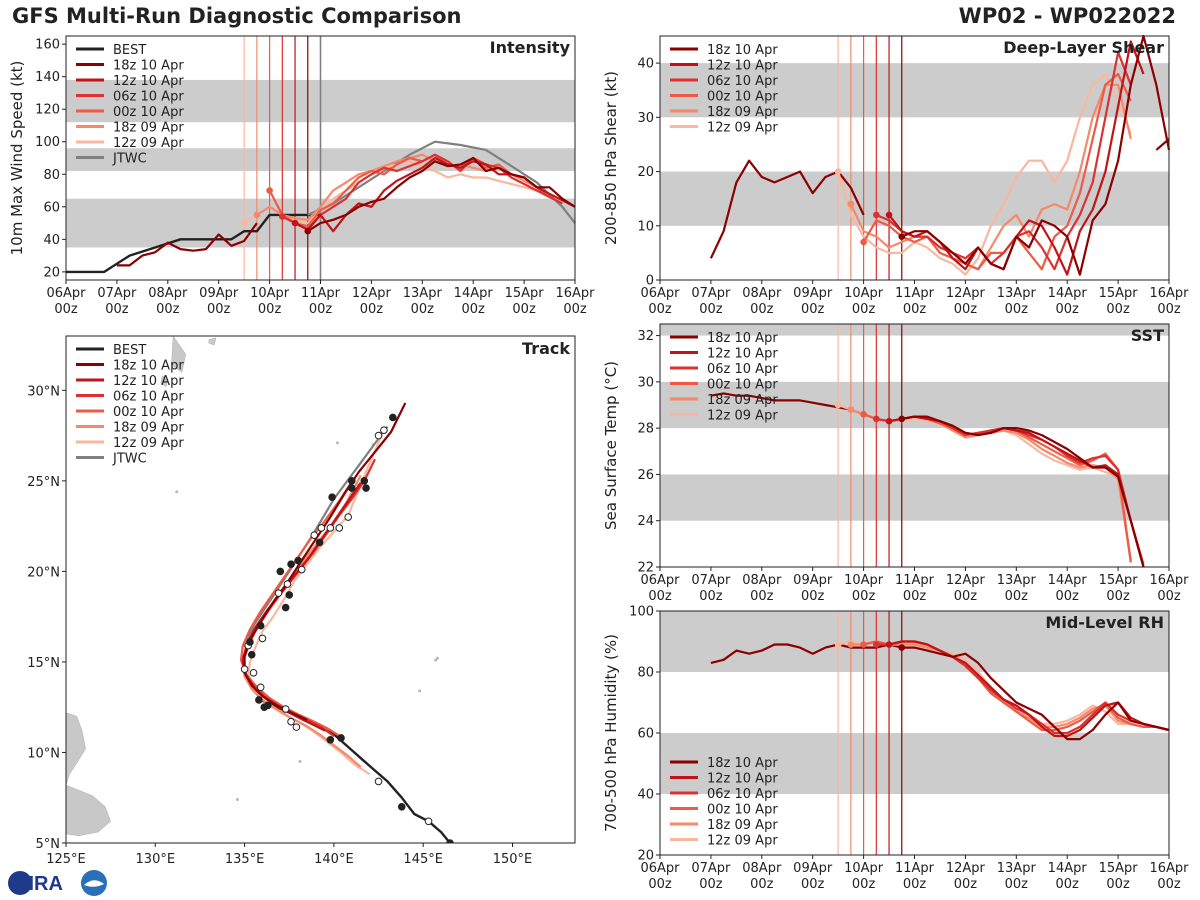 The height and width of the screenshot is (900, 1200). What do you see at coordinates (270, 293) in the screenshot?
I see `intensity-xtick-label: 10Apr` at bounding box center [270, 293].